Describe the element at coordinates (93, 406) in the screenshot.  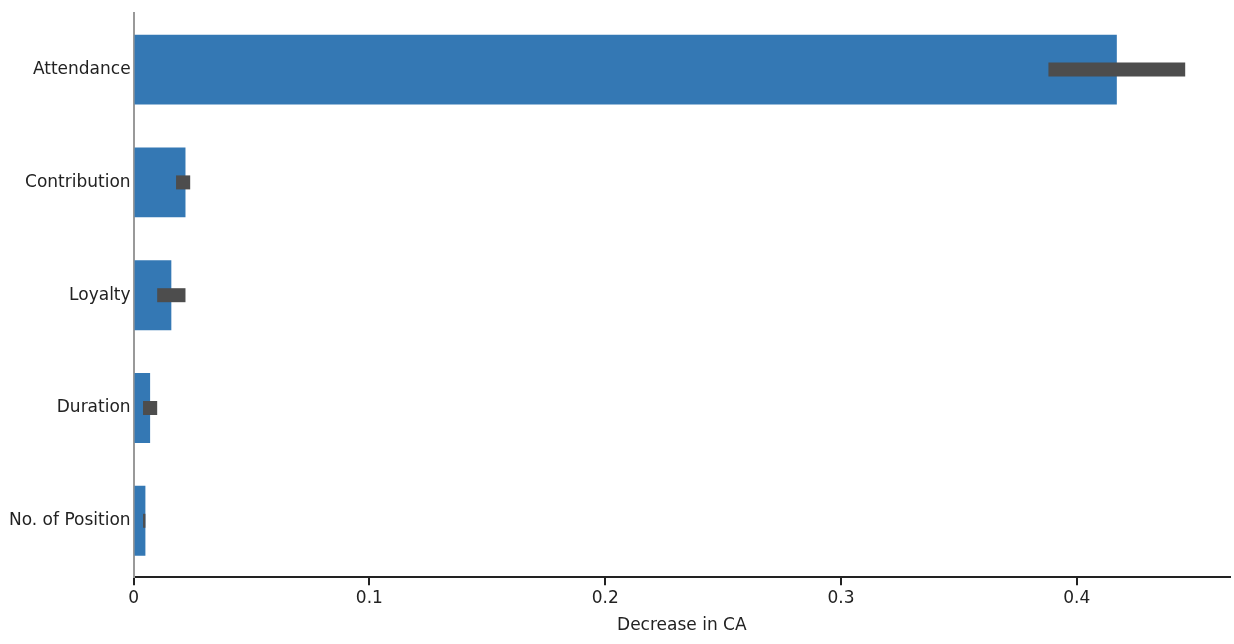
I see `y-tick-label: Duration` at that location.